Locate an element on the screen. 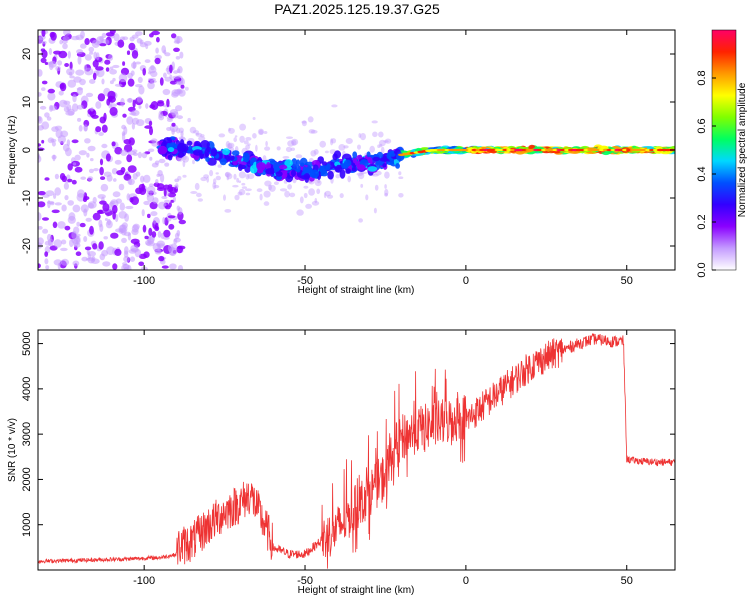  y-tick-label: 20 is located at coordinates (27, 54).